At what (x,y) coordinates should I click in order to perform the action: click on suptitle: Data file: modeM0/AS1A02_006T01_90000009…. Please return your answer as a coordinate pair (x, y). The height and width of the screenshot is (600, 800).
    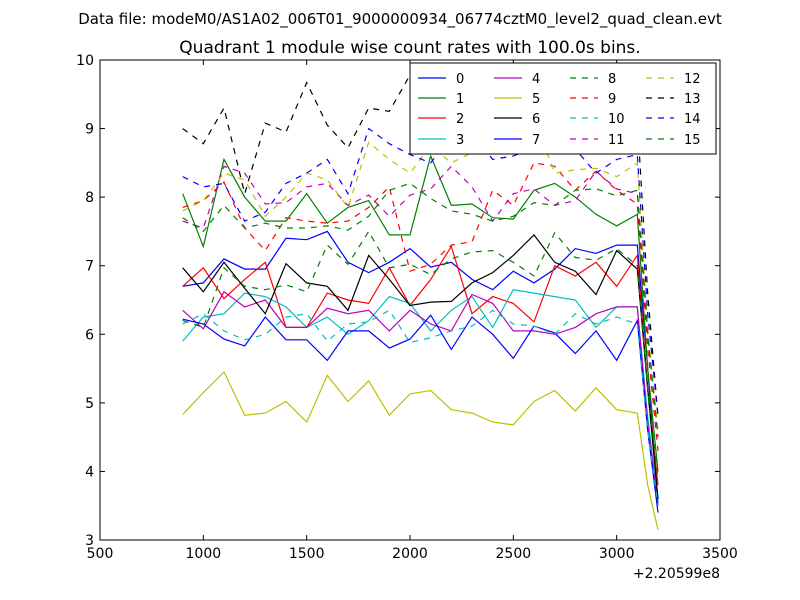
    Looking at the image, I should click on (400, 19).